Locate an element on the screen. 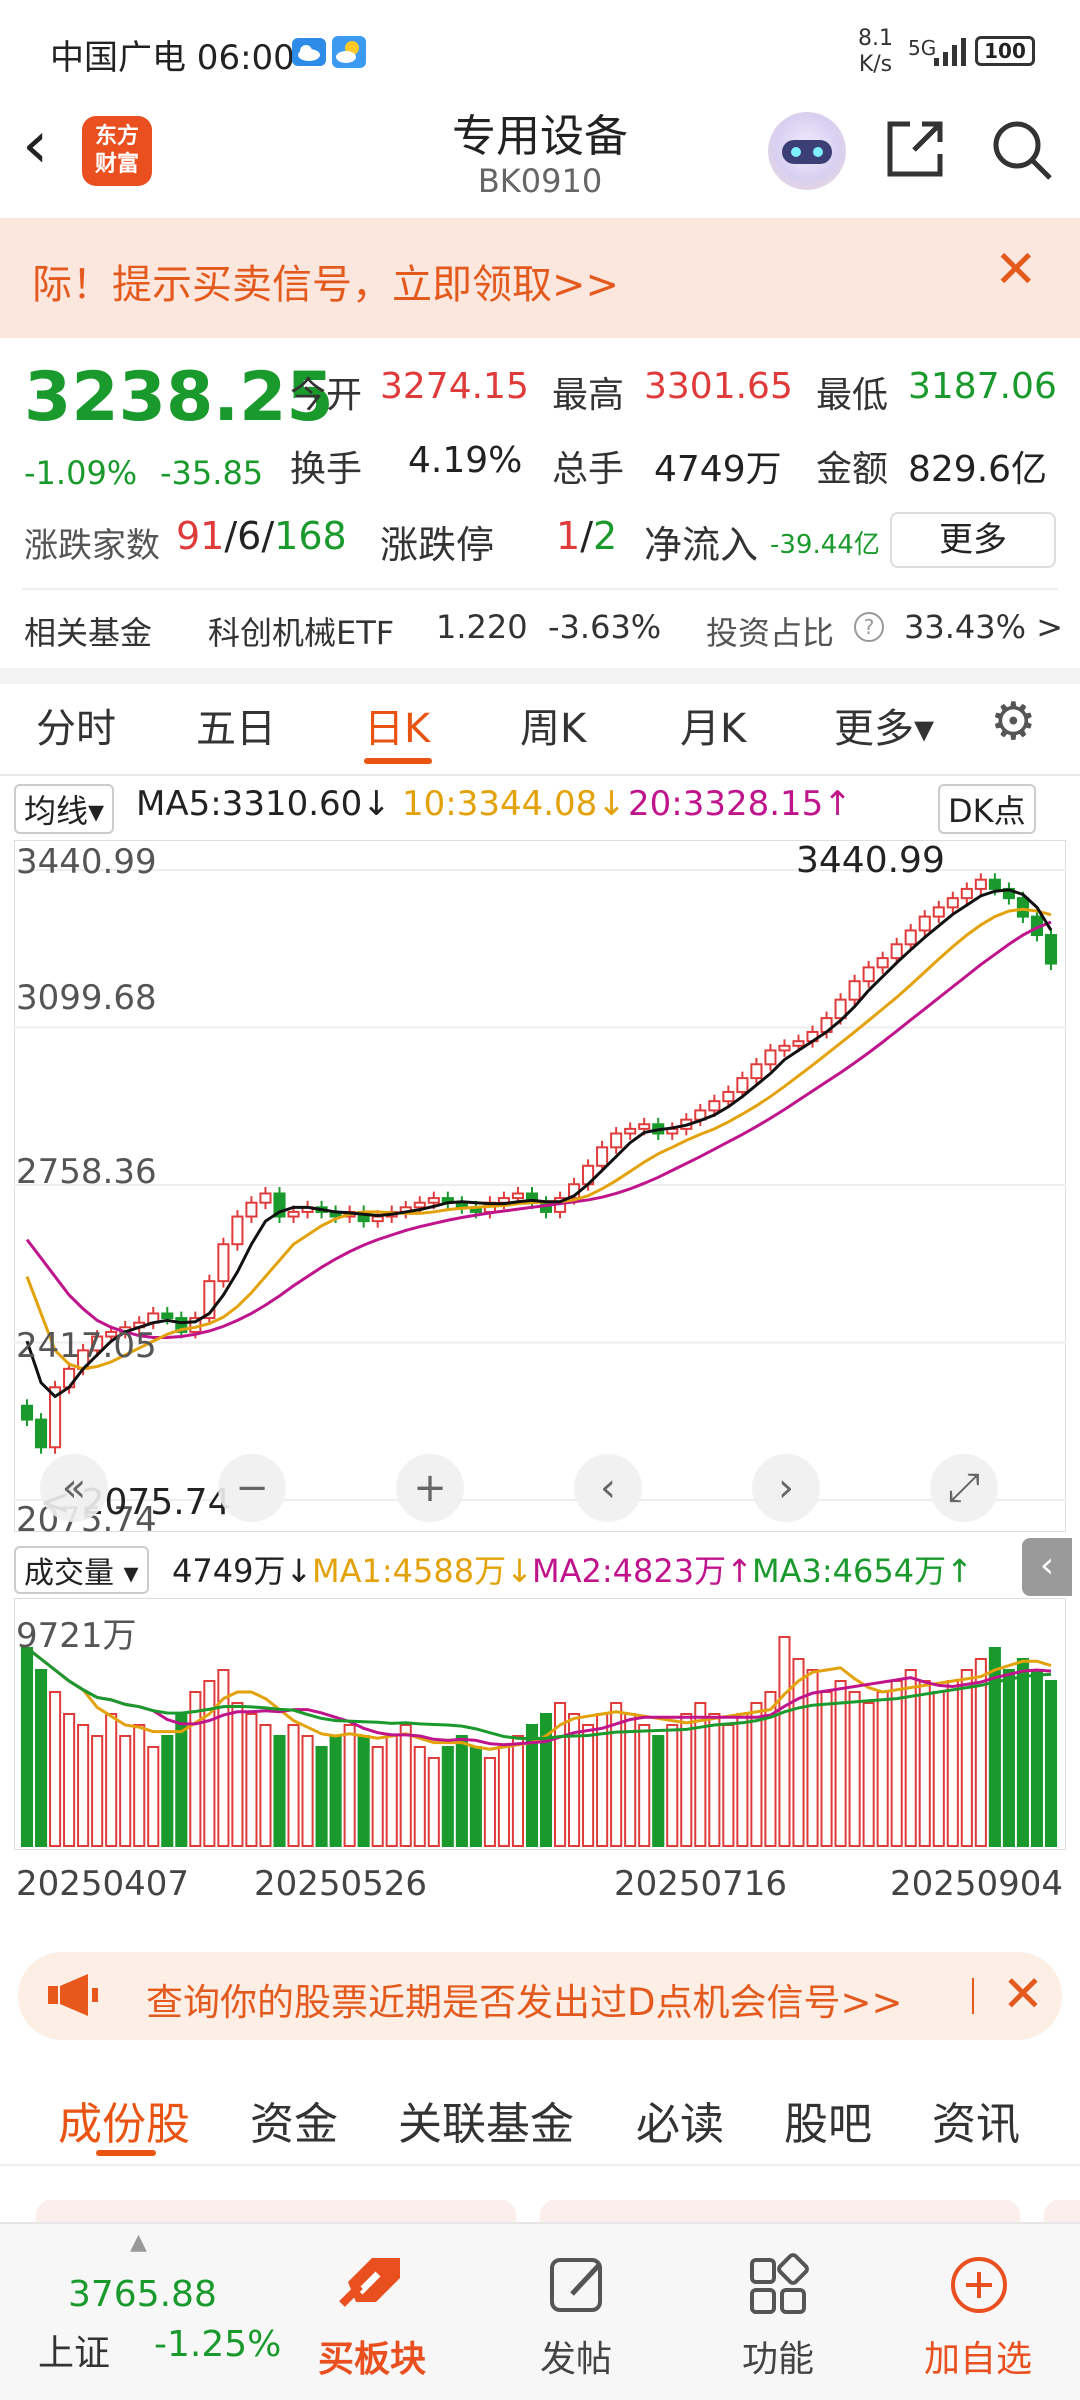  section-gap is located at coordinates (540, 676).